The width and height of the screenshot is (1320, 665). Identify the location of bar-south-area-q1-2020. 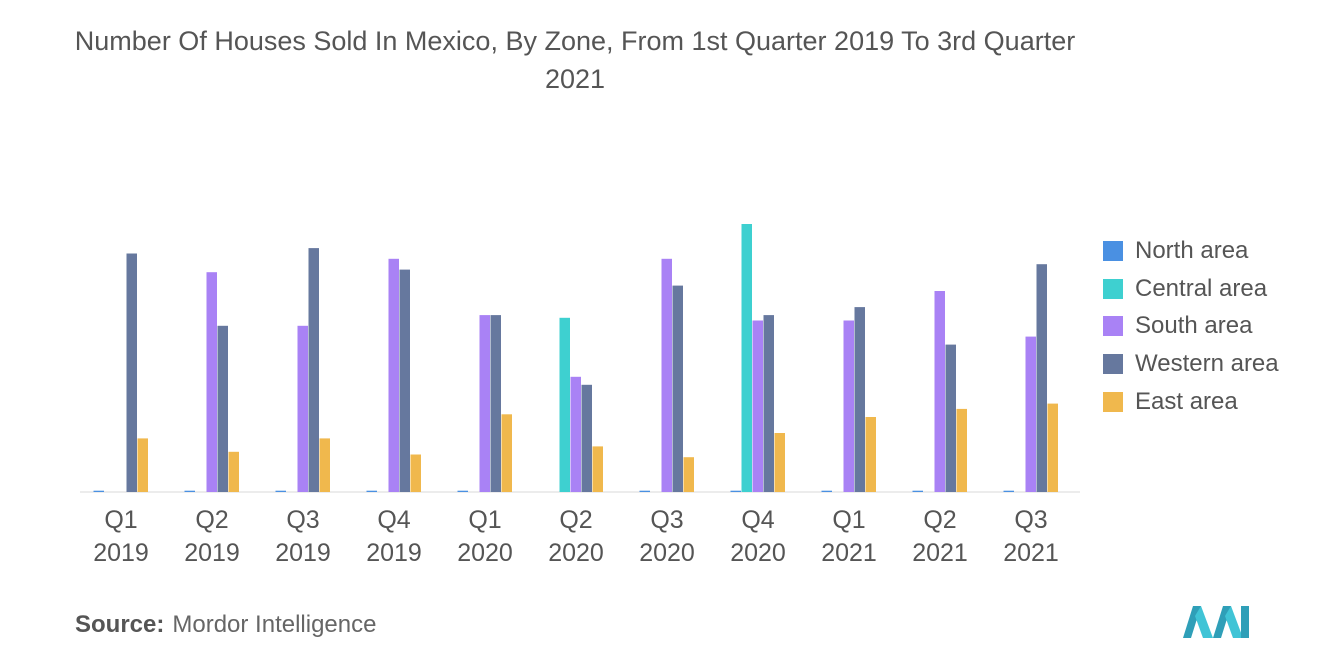
(484, 403).